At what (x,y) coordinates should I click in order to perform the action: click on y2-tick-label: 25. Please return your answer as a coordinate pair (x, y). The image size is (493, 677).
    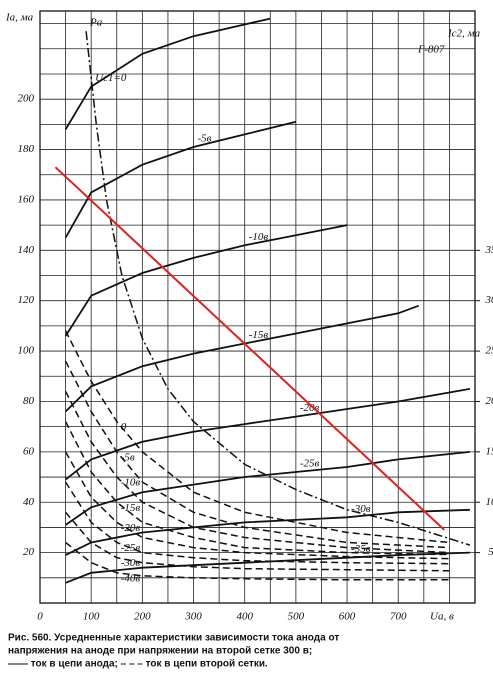
    Looking at the image, I should click on (489, 351).